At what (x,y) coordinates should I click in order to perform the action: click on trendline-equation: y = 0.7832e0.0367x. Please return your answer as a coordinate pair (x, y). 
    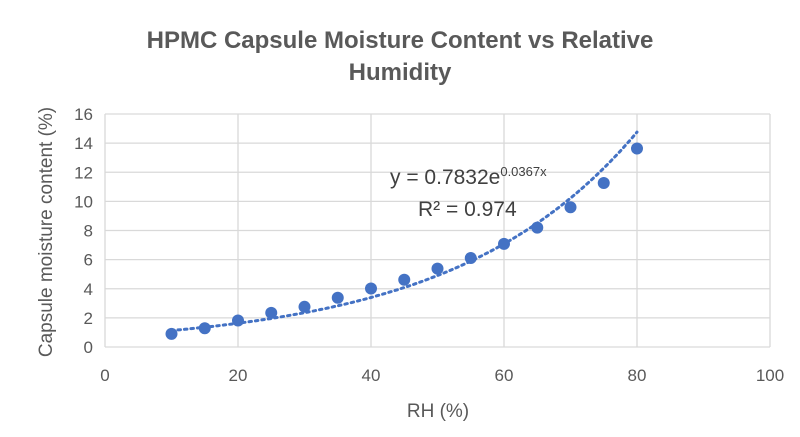
    Looking at the image, I should click on (468, 176).